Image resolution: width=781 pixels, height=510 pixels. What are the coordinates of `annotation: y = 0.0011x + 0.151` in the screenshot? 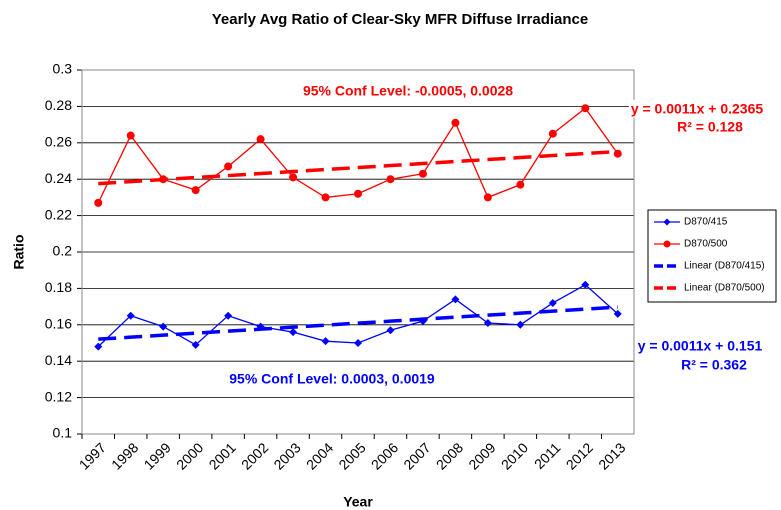 It's located at (700, 346).